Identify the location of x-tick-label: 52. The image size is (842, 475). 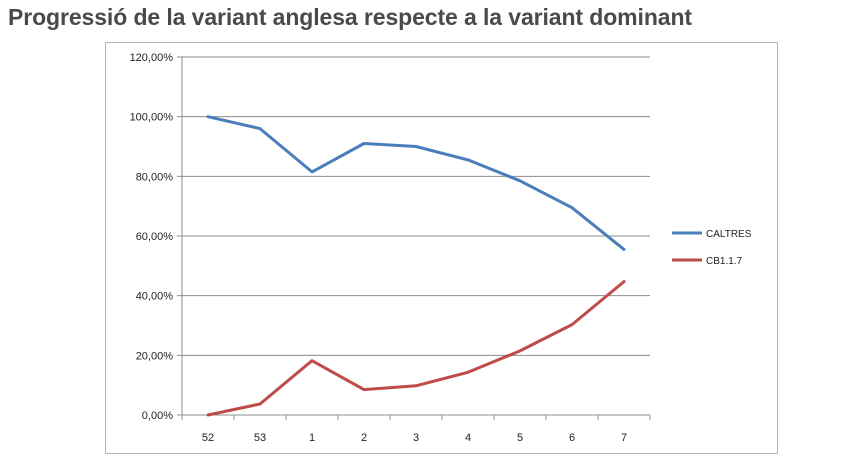
(208, 438).